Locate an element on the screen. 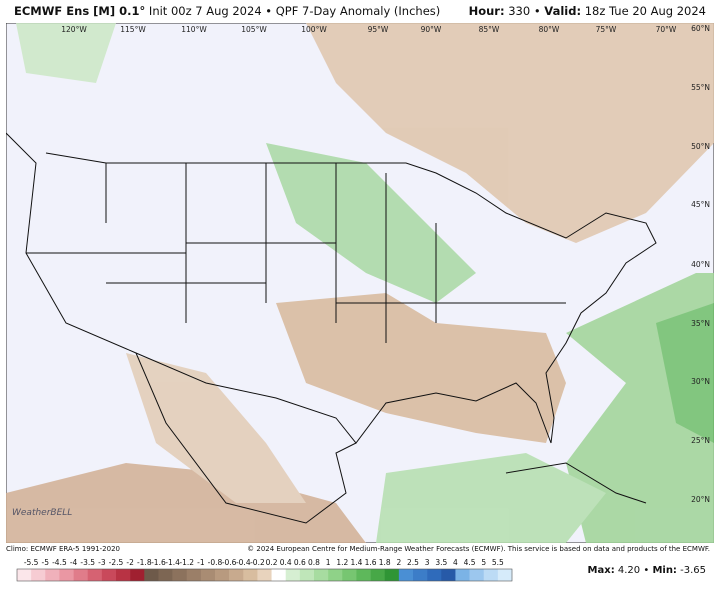  colorbar-label: -5 is located at coordinates (46, 562).